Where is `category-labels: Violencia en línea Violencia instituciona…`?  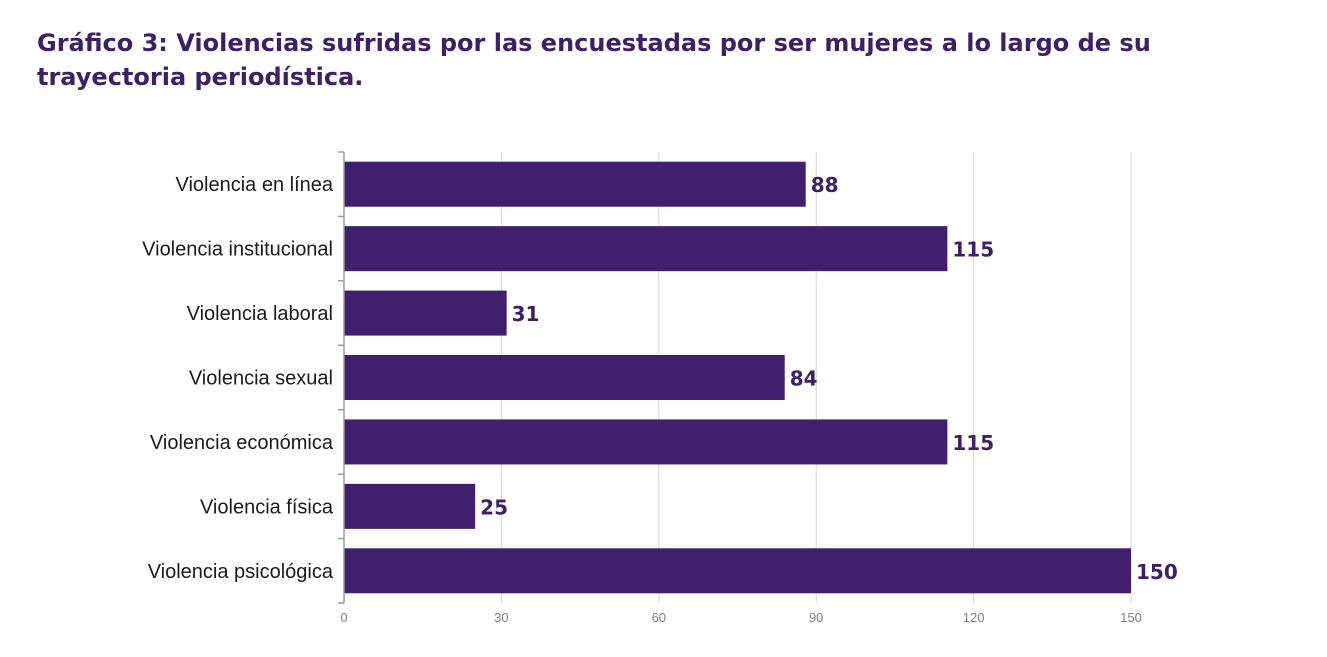
category-labels: Violencia en línea Violencia instituciona… is located at coordinates (238, 378).